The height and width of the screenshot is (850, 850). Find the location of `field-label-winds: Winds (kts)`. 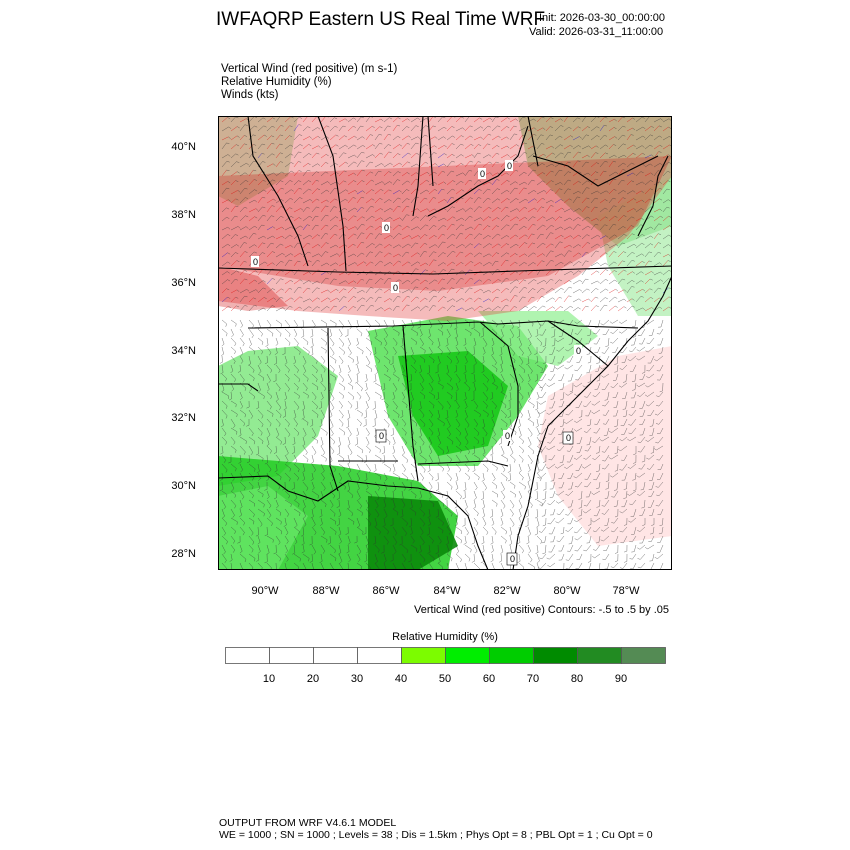

field-label-winds: Winds (kts) is located at coordinates (250, 95).